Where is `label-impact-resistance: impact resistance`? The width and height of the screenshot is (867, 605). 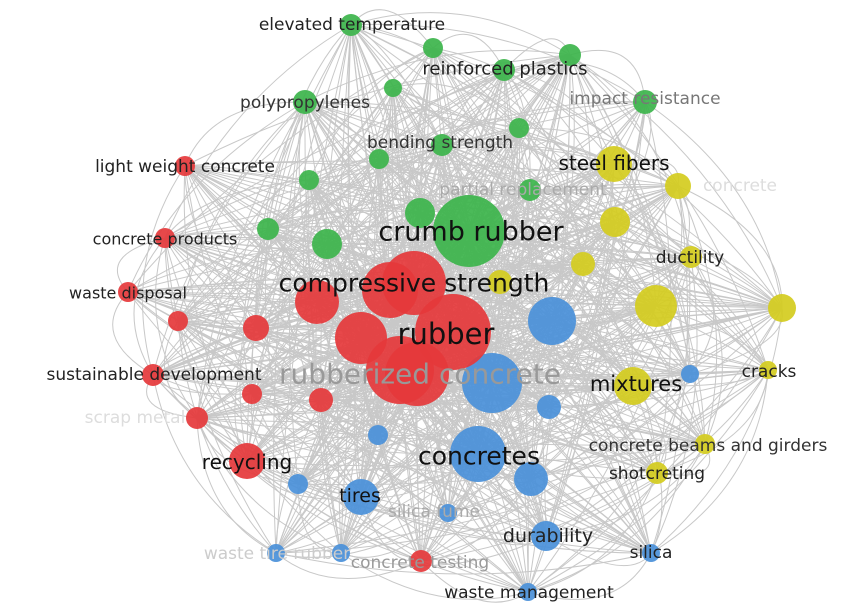 label-impact-resistance: impact resistance is located at coordinates (644, 99).